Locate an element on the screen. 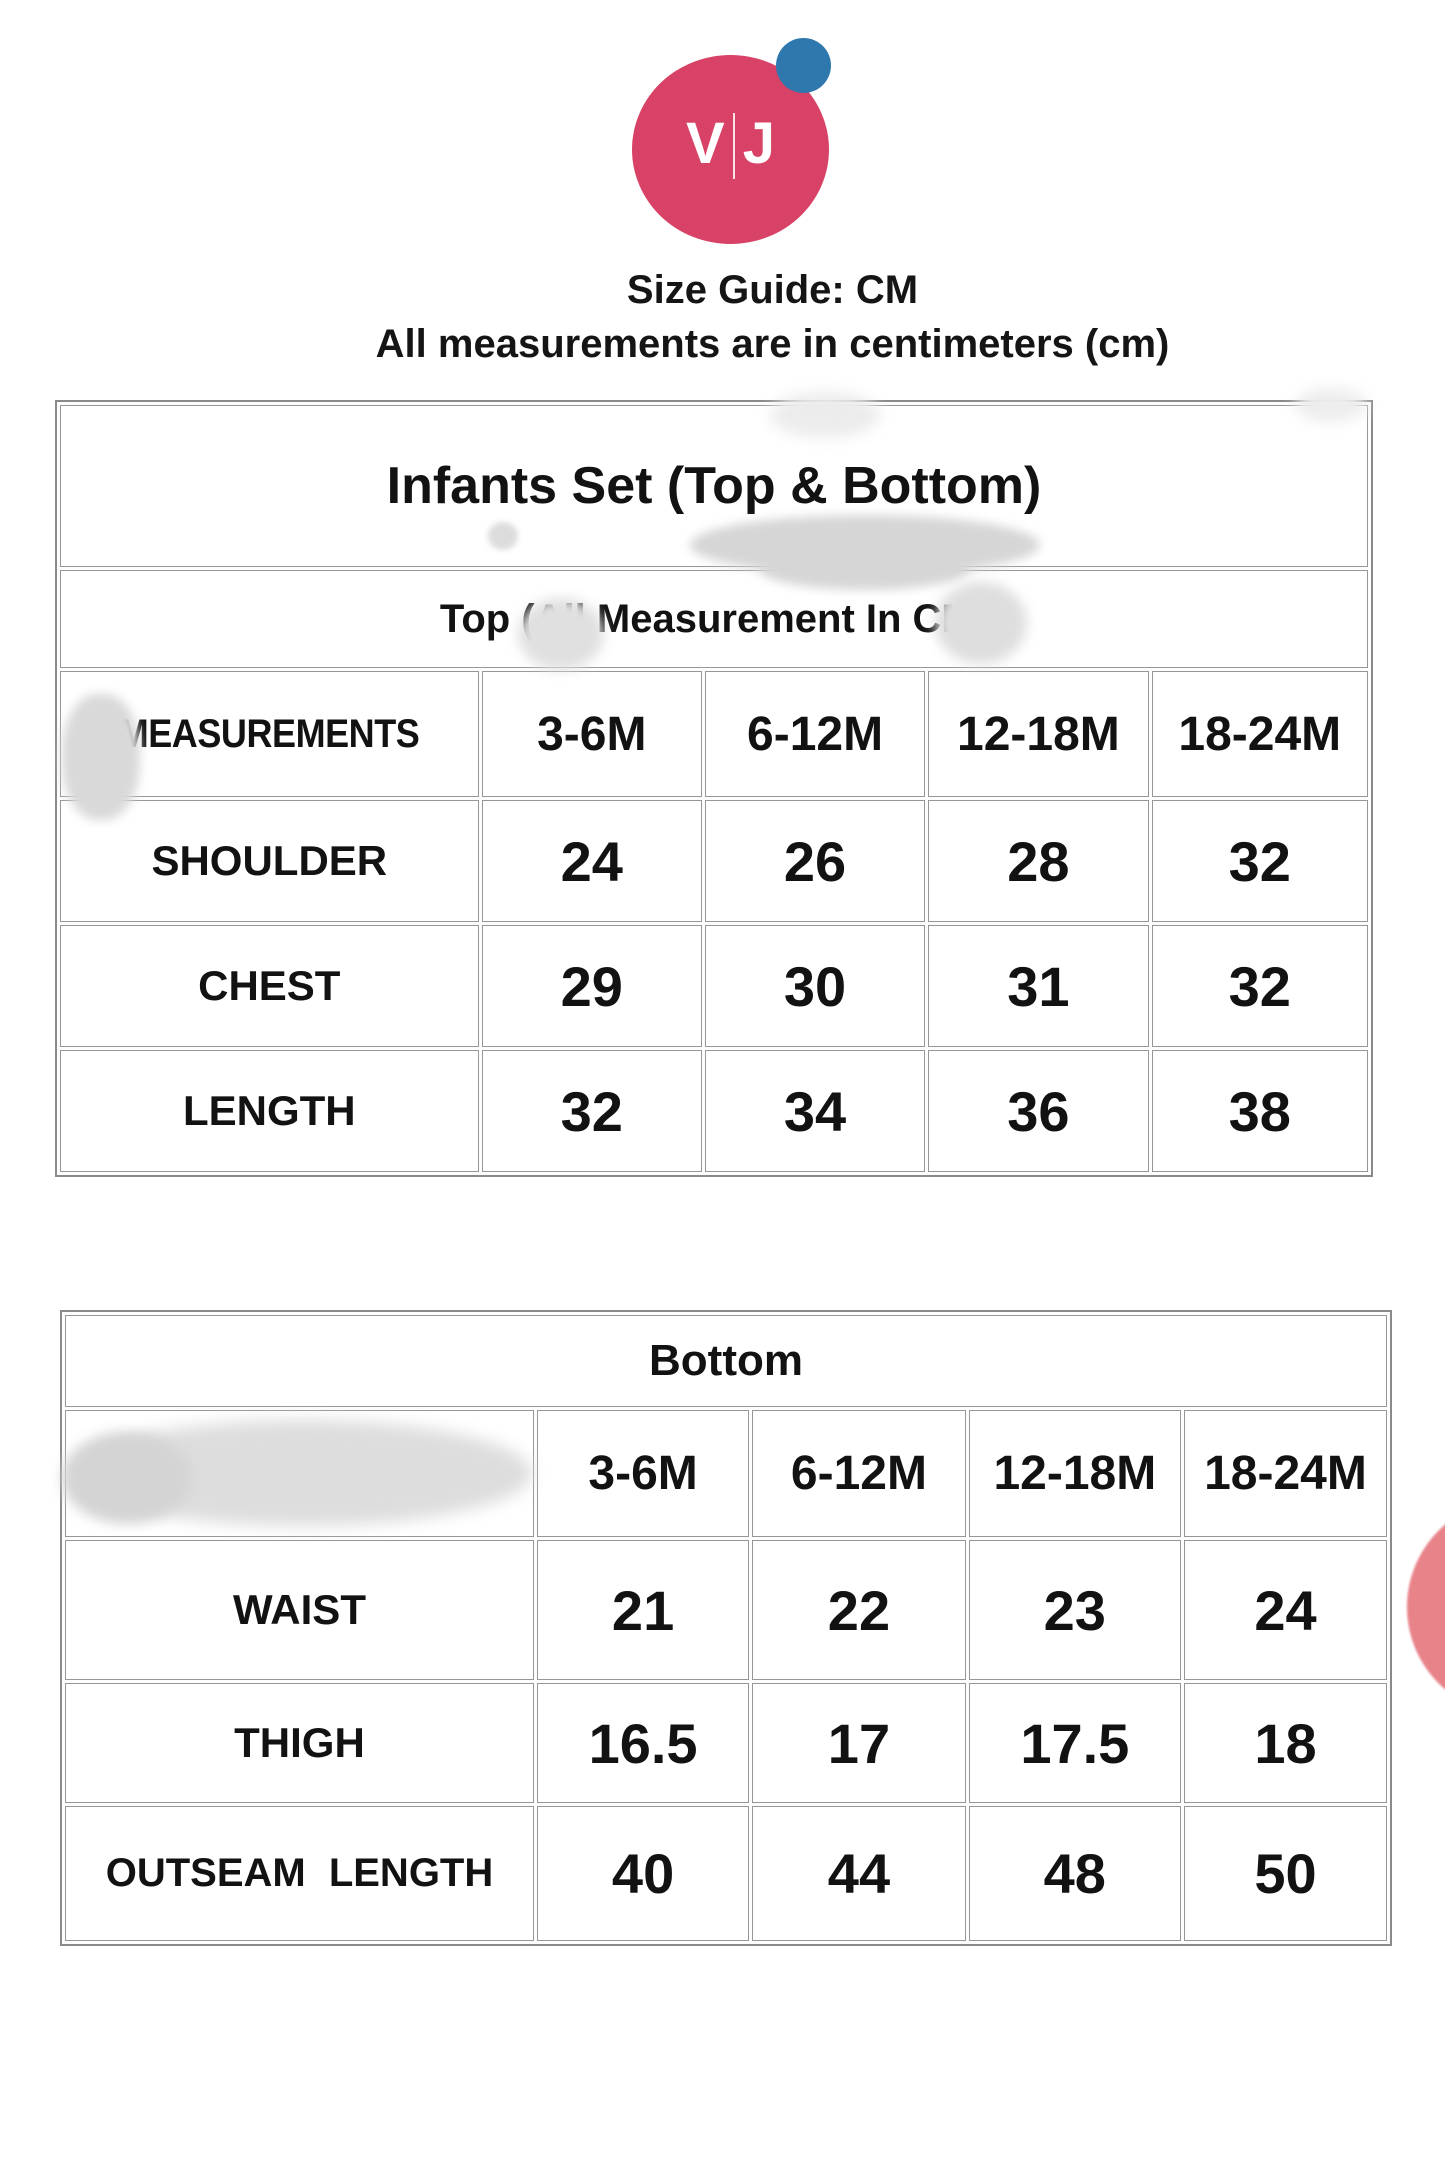 This screenshot has height=2168, width=1445. table-row: Infants Set (Top & Bottom) is located at coordinates (714, 486).